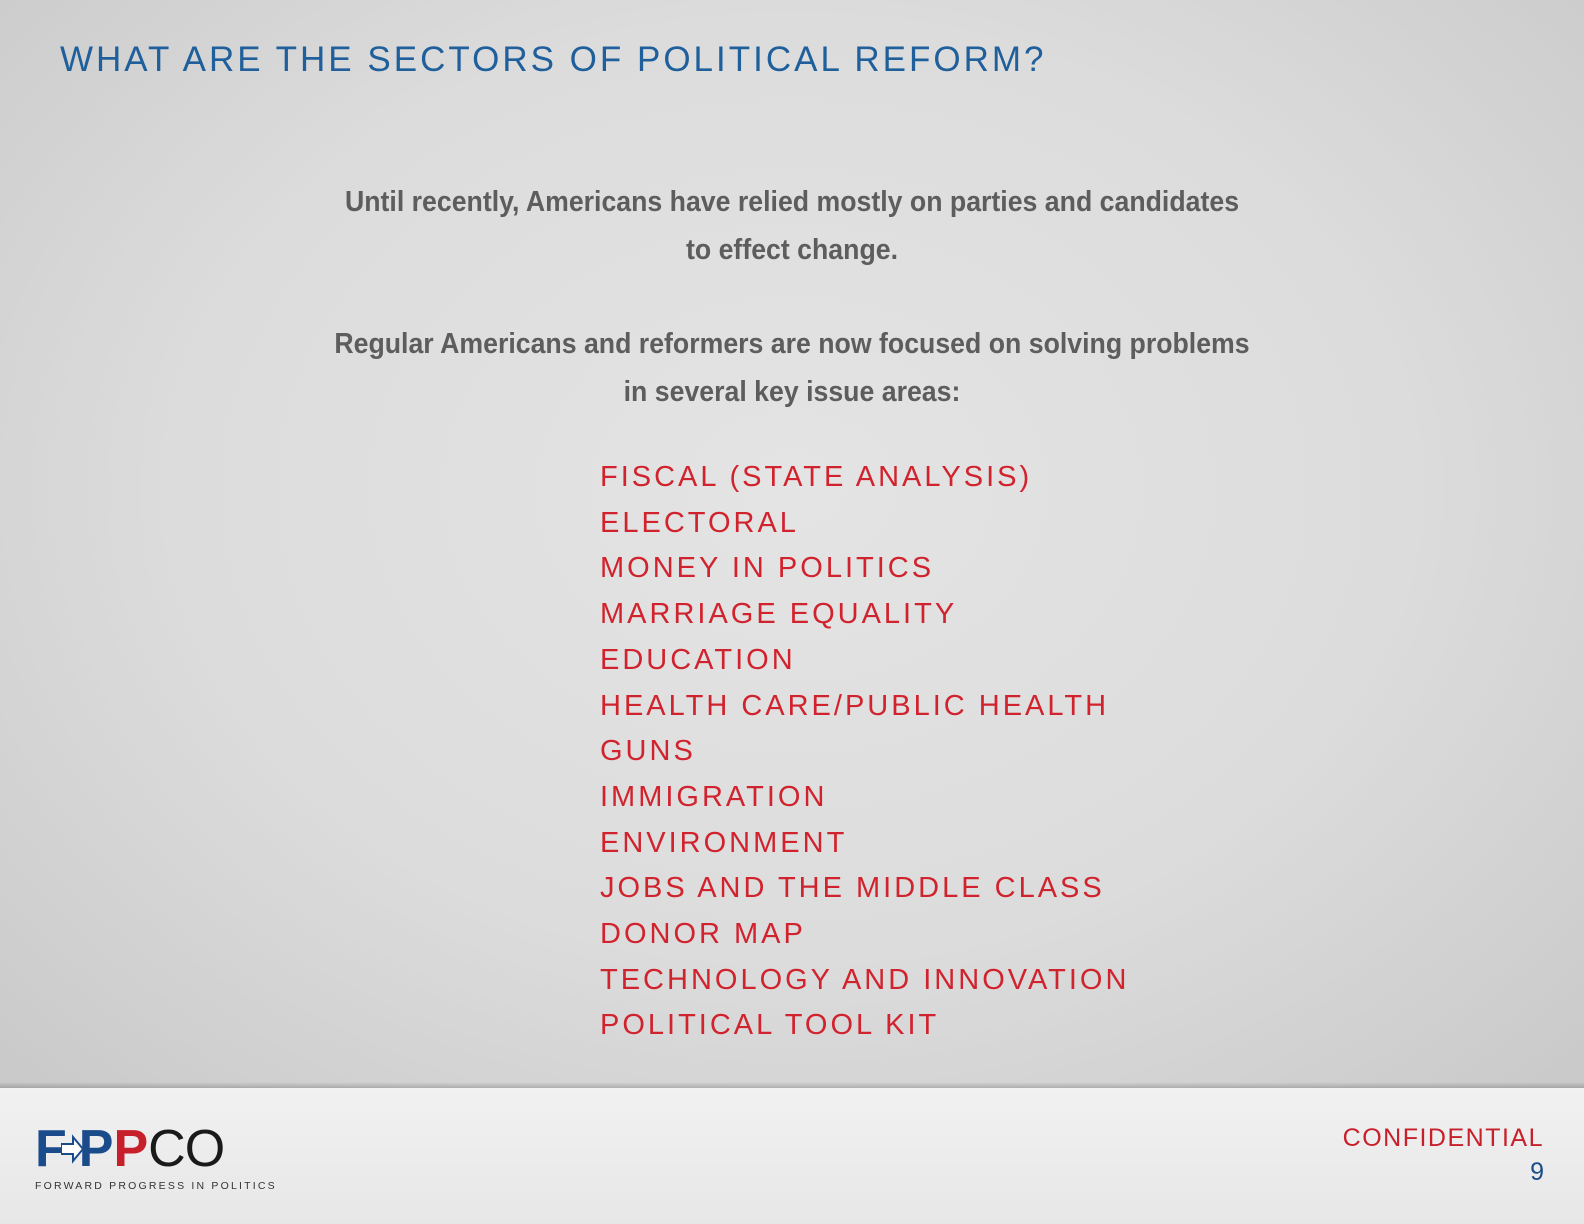 The image size is (1584, 1224). Describe the element at coordinates (698, 659) in the screenshot. I see `sector-item: EDUCATION` at that location.